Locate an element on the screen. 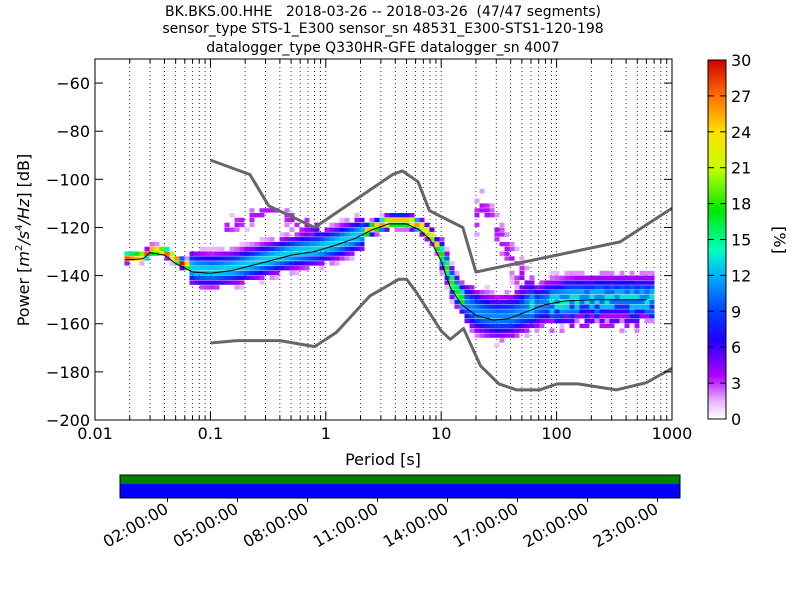  availability-tick-label: 11:00:00 is located at coordinates (346, 525).